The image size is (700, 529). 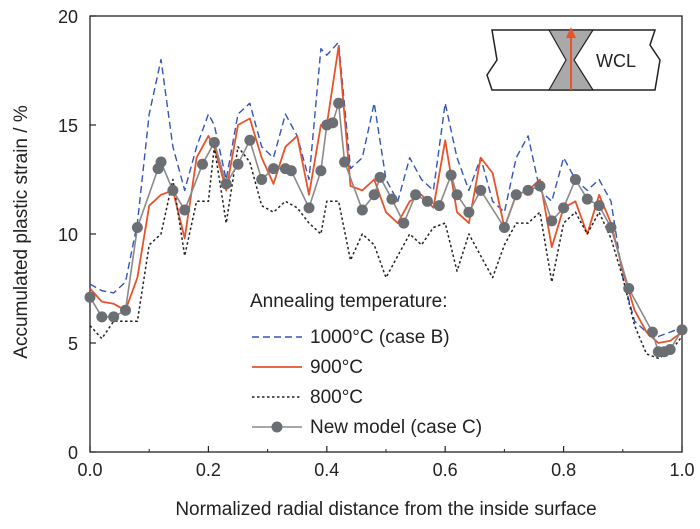 I want to click on legend-entry: 1000°C (case B), so click(x=351, y=337).